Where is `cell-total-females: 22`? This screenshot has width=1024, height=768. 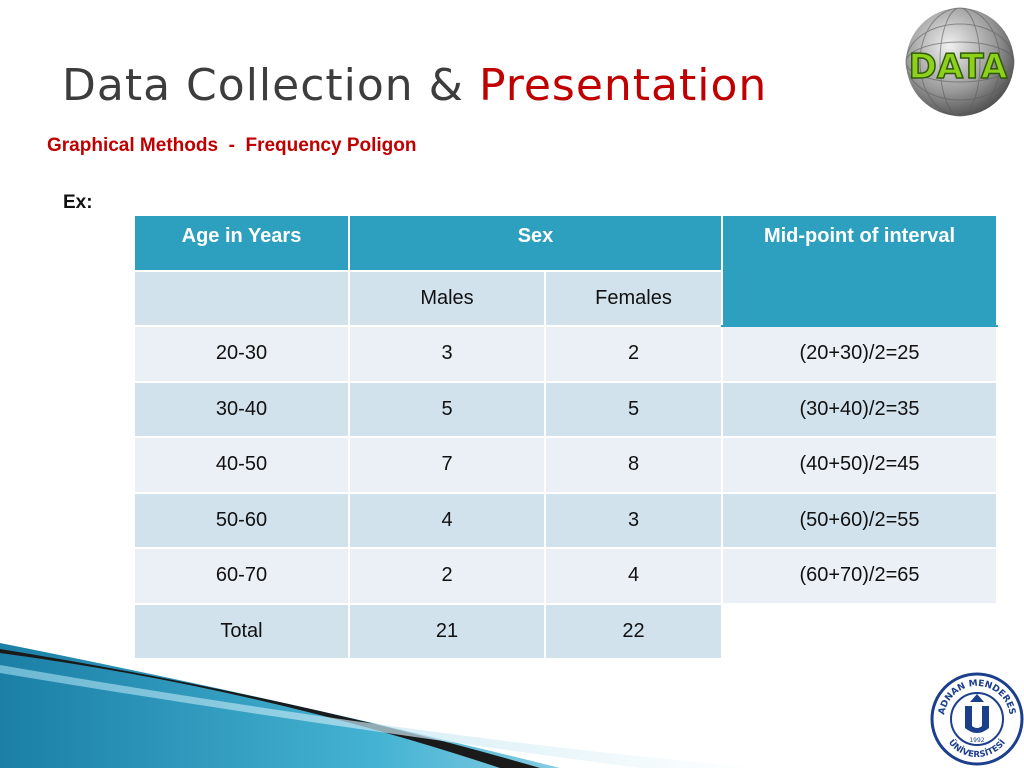
cell-total-females: 22 is located at coordinates (633, 631).